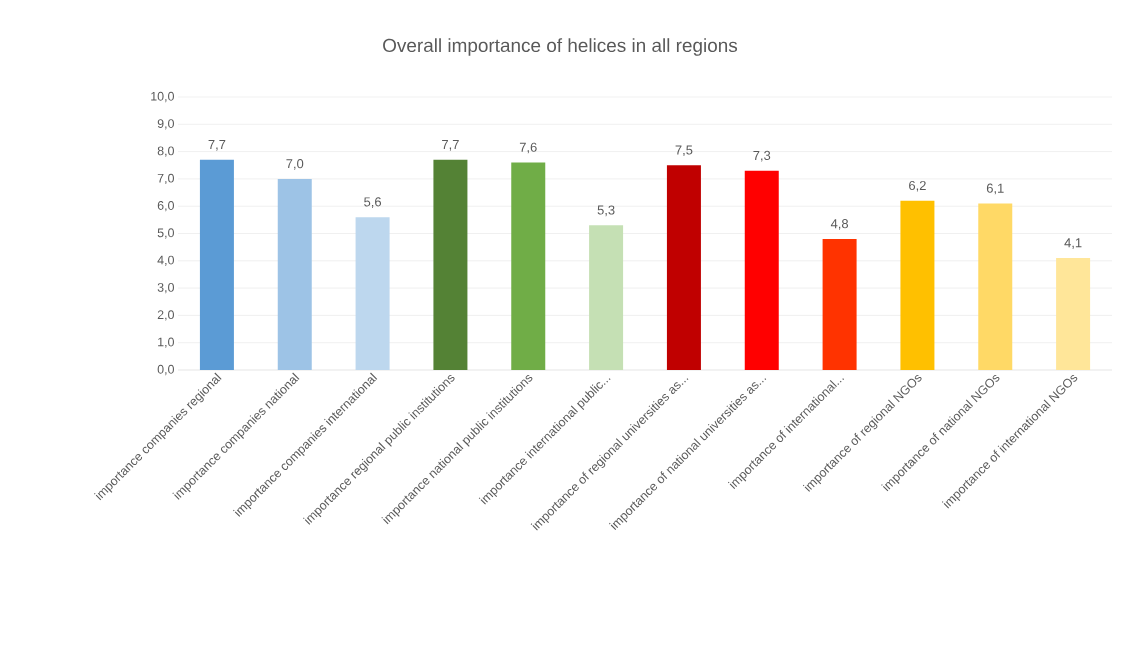  Describe the element at coordinates (165, 315) in the screenshot. I see `y-tick-label: 2,0` at that location.